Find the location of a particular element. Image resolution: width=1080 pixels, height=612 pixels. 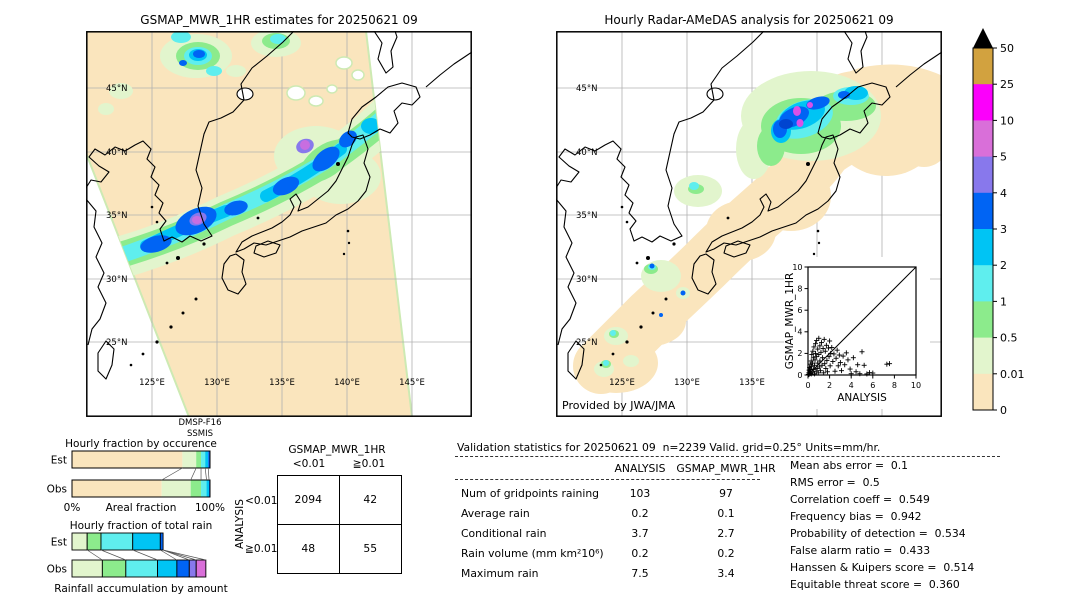

score-line: Correlation coeff = 0.549 is located at coordinates (860, 499).